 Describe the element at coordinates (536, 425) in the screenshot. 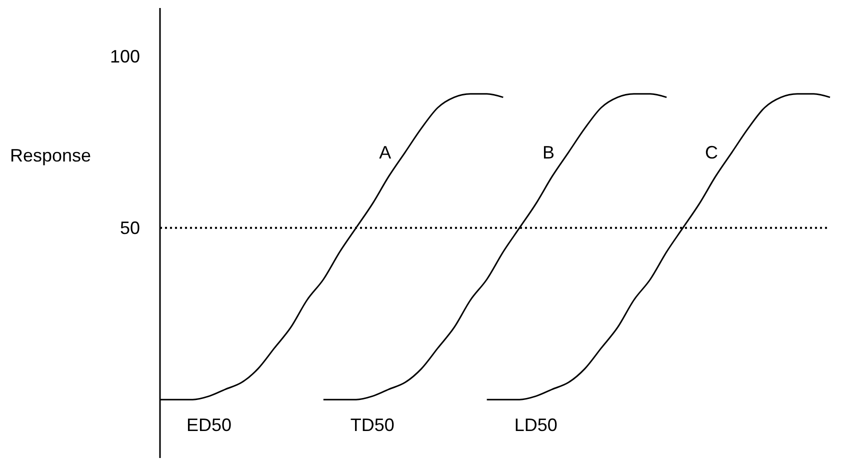

I see `annotation: LD50` at that location.